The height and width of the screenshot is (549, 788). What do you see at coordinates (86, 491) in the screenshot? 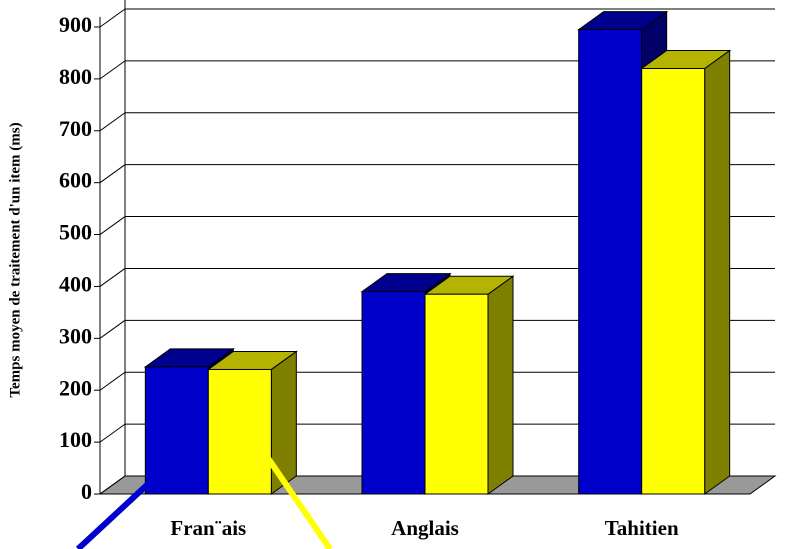
I see `y-tick-label: 0` at bounding box center [86, 491].